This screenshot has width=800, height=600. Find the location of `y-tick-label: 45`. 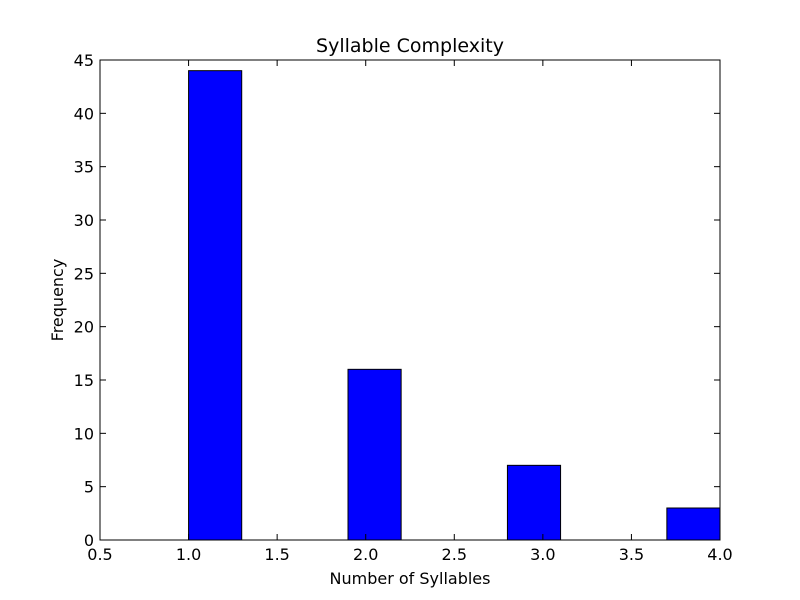

y-tick-label: 45 is located at coordinates (84, 60).